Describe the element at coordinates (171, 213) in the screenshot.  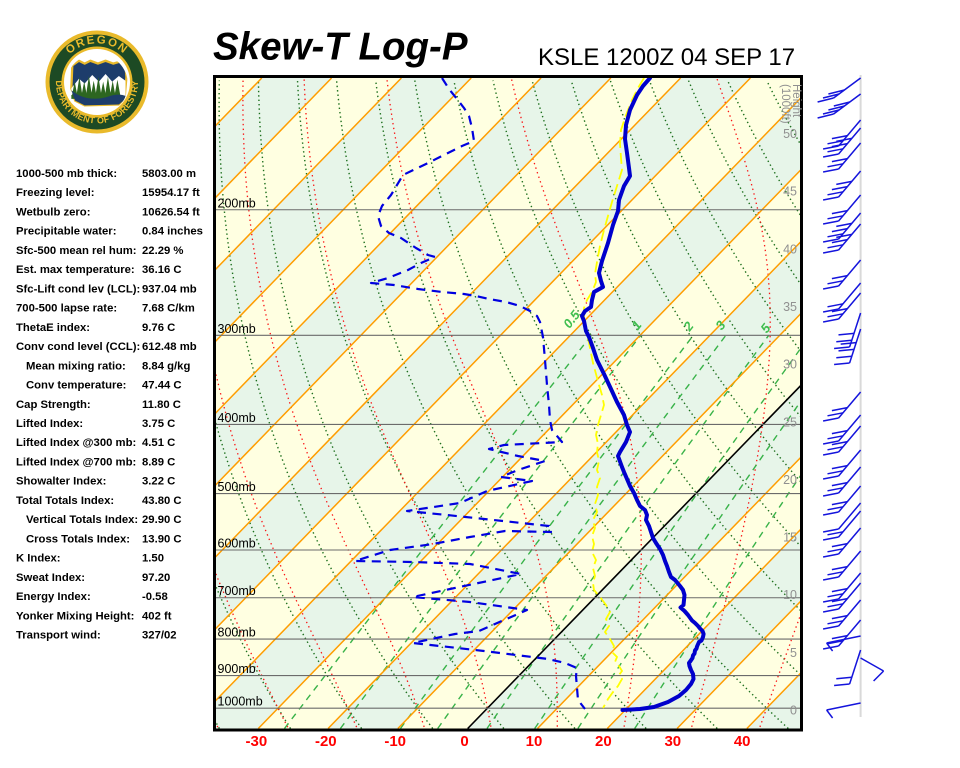
I see `svg-text: 10626.54 ft` at that location.